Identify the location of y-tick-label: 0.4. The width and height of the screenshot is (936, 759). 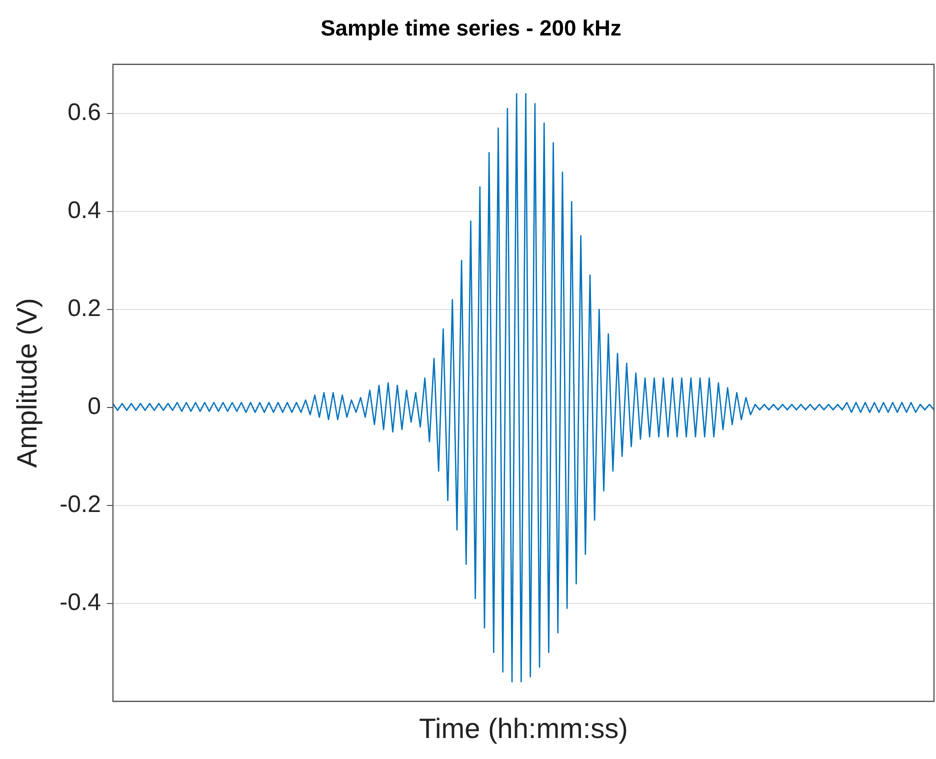
(84, 210).